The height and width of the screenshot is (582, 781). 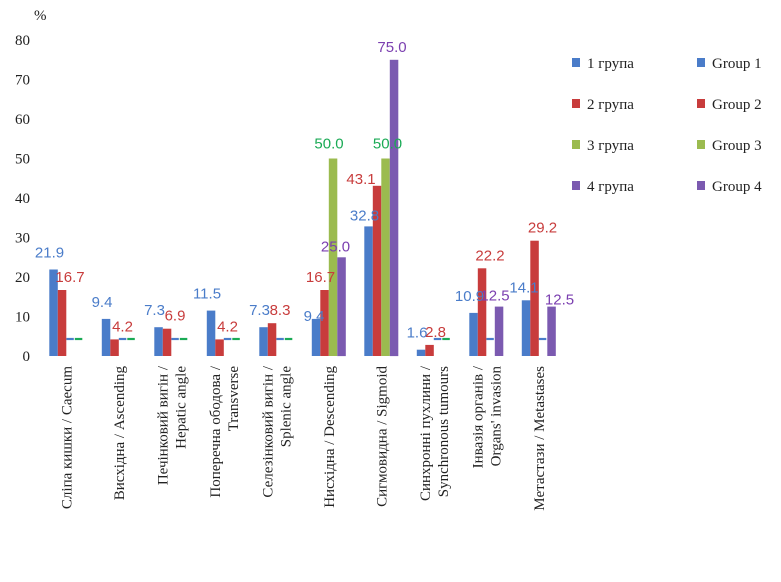 I want to click on value-label: 21.9, so click(x=49, y=253).